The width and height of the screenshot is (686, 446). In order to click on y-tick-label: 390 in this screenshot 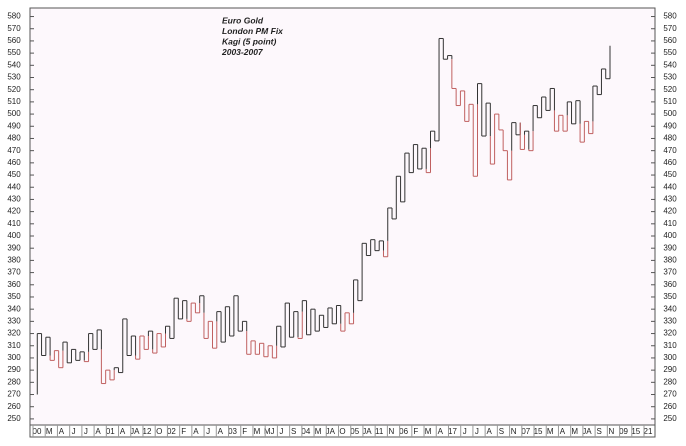, I will do `click(14, 247)`.